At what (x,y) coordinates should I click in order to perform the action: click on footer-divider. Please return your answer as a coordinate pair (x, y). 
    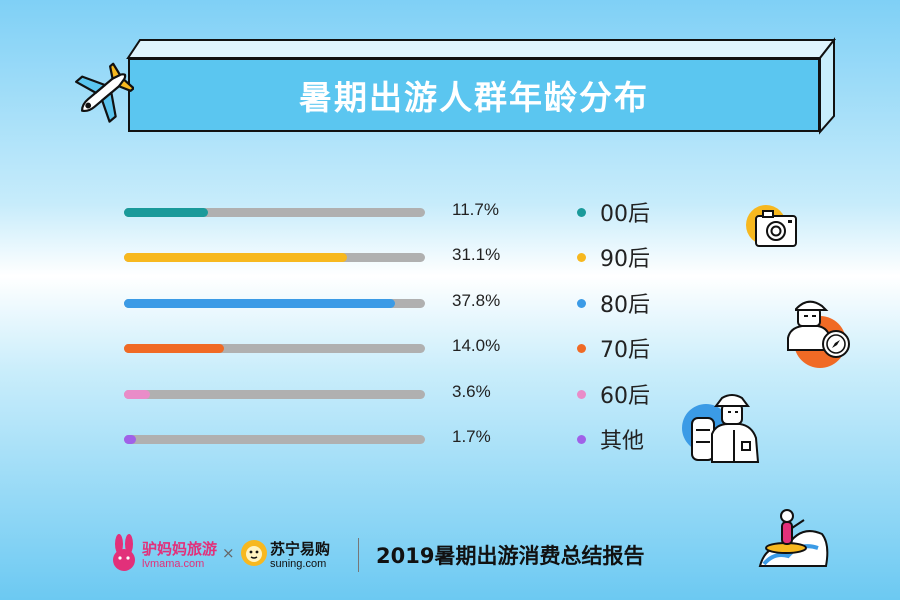
    Looking at the image, I should click on (358, 555).